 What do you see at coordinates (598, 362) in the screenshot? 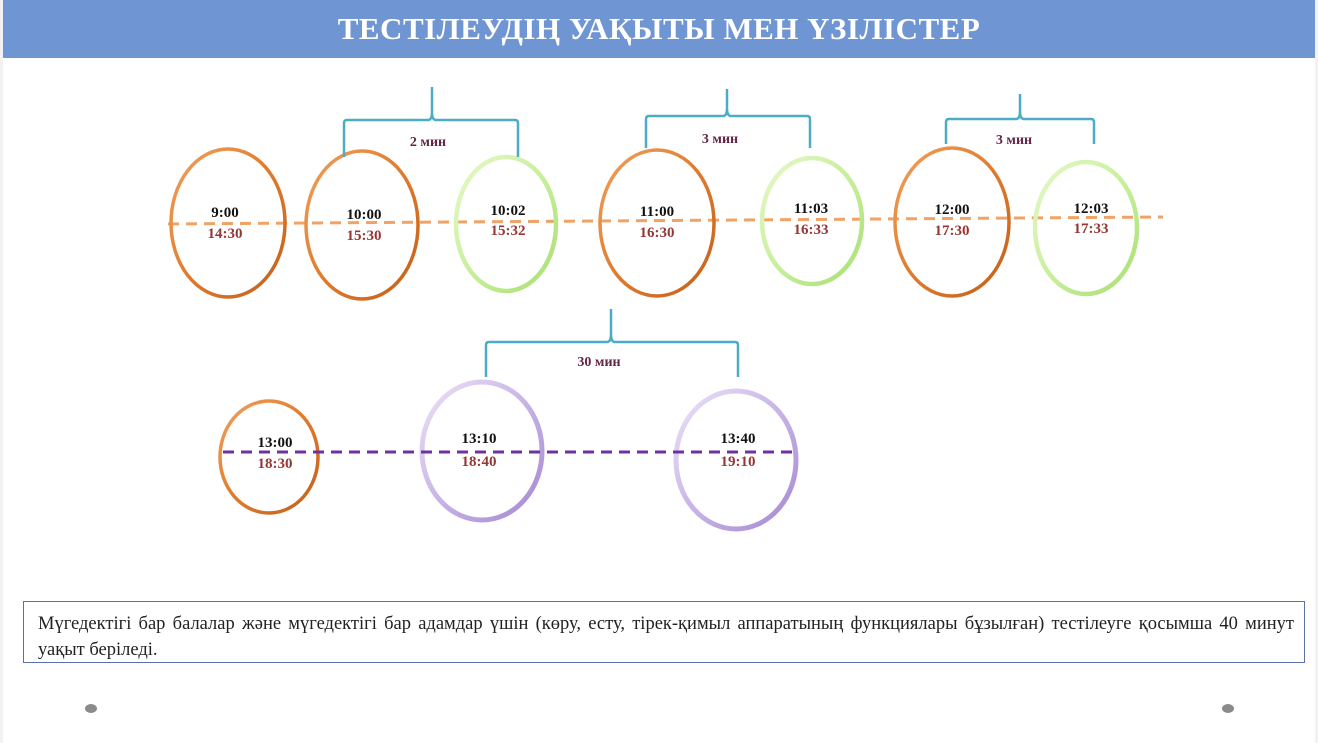
I see `gap-label: 30 мин` at bounding box center [598, 362].